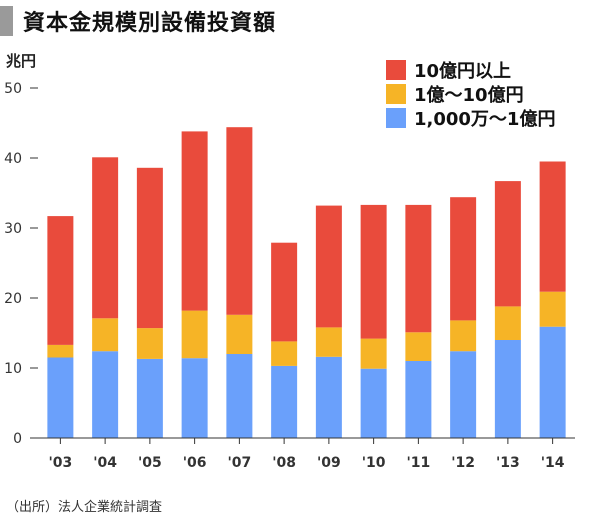 Image resolution: width=600 pixels, height=530 pixels. I want to click on title-accent-bar, so click(6, 21).